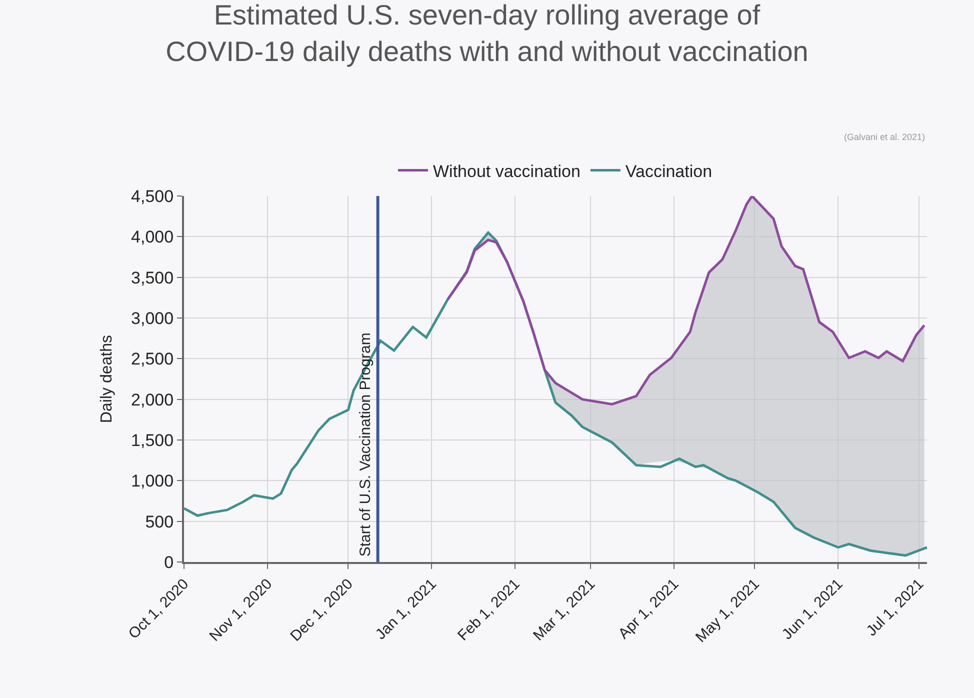 This screenshot has width=974, height=698. What do you see at coordinates (885, 137) in the screenshot?
I see `text: (Galvani et al. 2021)` at bounding box center [885, 137].